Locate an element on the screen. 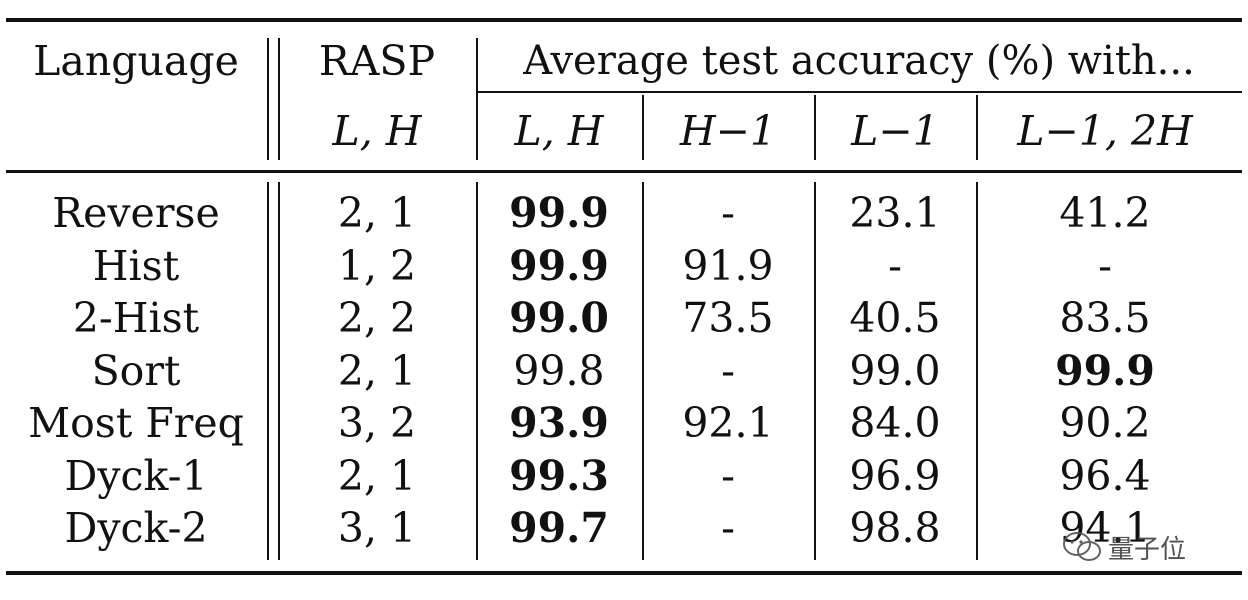 The height and width of the screenshot is (600, 1248). header-col-h-minus-1: H−1 is located at coordinates (728, 131).